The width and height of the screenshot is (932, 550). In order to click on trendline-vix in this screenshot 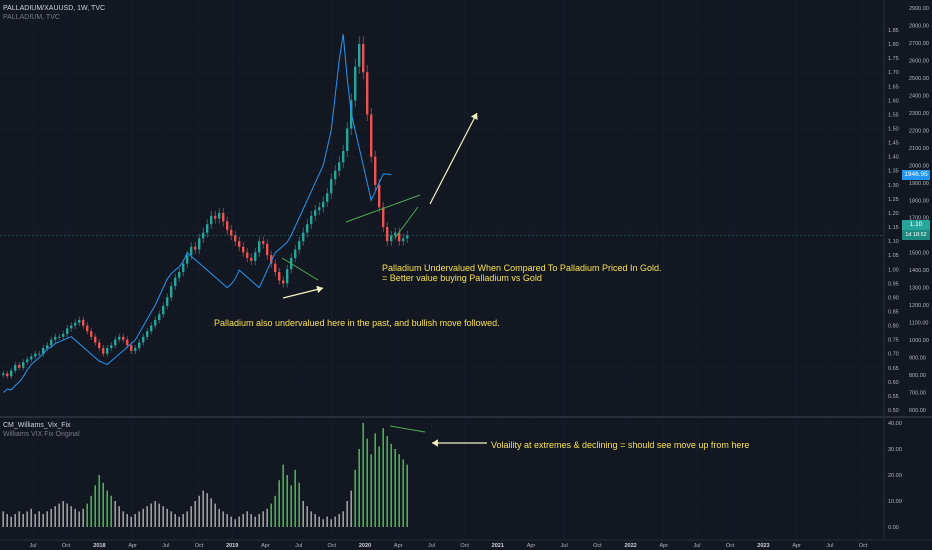, I will do `click(407, 429)`.